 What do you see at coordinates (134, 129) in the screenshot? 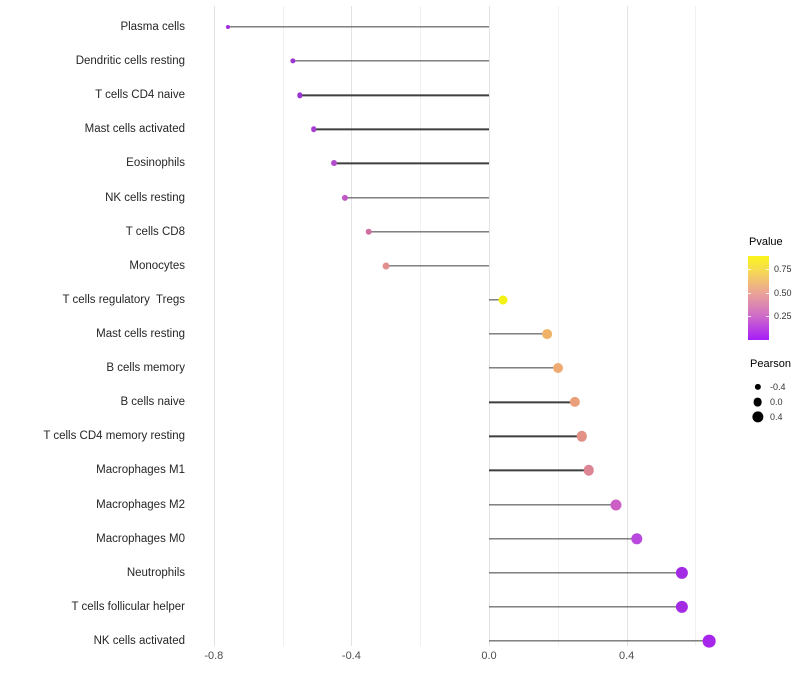
I see `category-label: Mast cells activated` at bounding box center [134, 129].